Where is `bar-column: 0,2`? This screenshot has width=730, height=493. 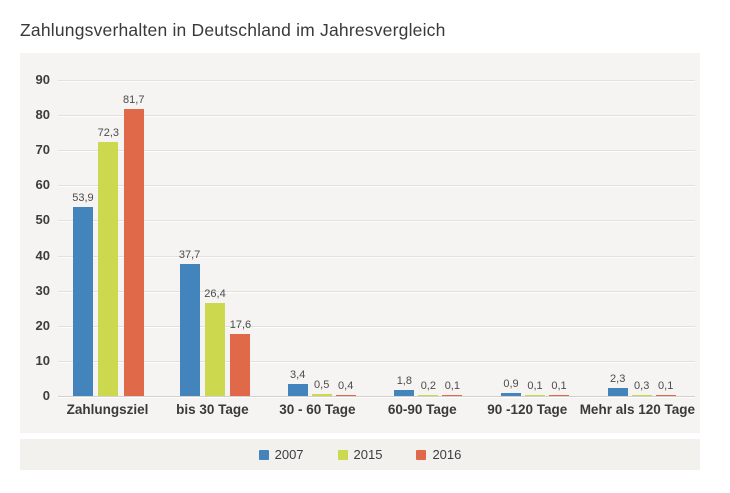
bar-column: 0,2 is located at coordinates (428, 388).